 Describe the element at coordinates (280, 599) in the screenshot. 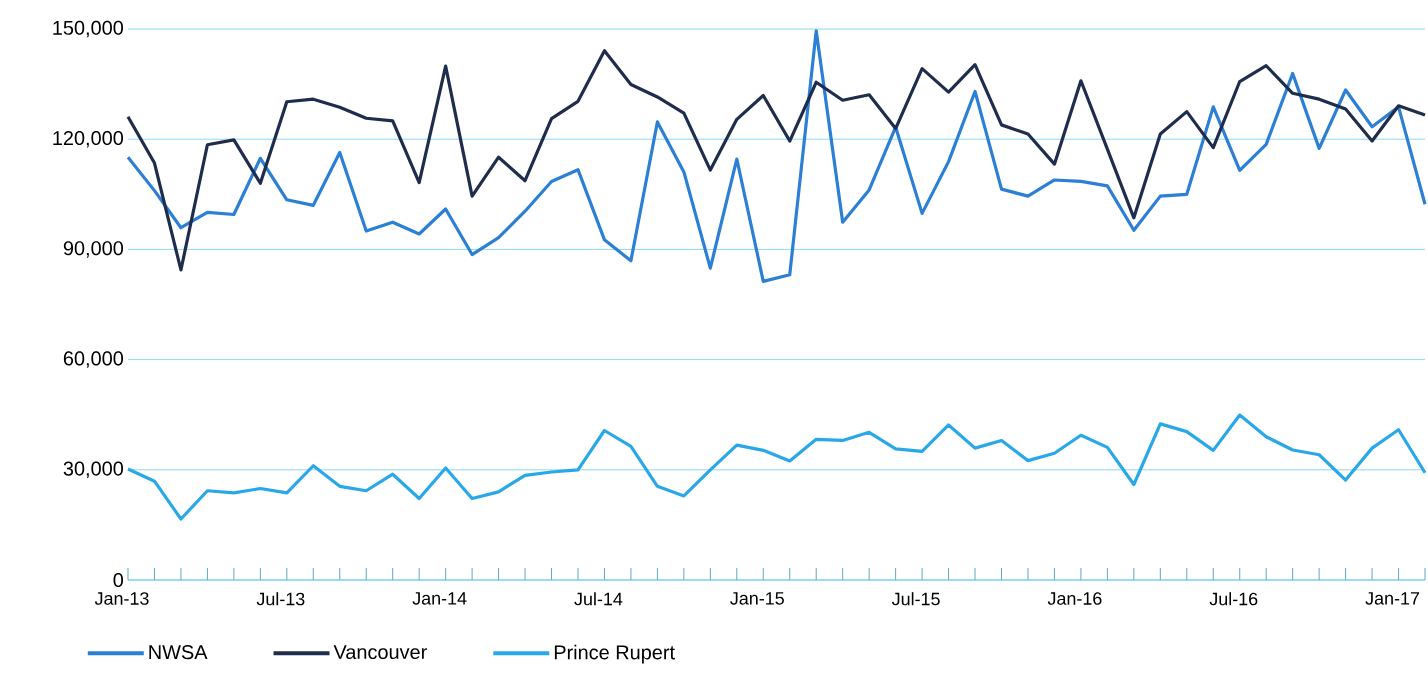

I see `x-tick-label: Jul-13` at that location.